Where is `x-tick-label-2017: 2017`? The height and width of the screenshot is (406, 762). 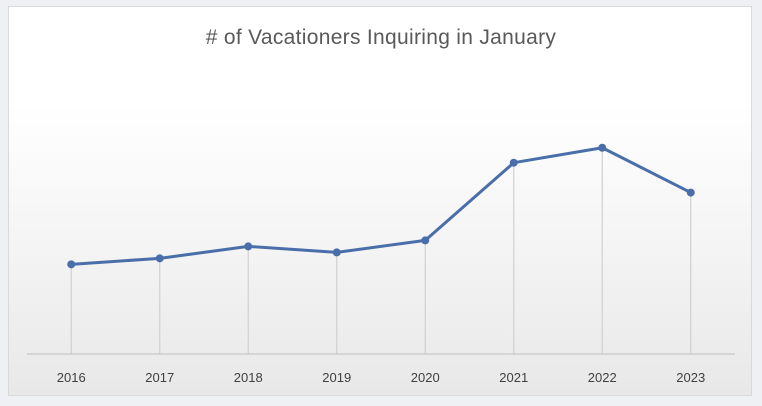
x-tick-label-2017: 2017 is located at coordinates (159, 377).